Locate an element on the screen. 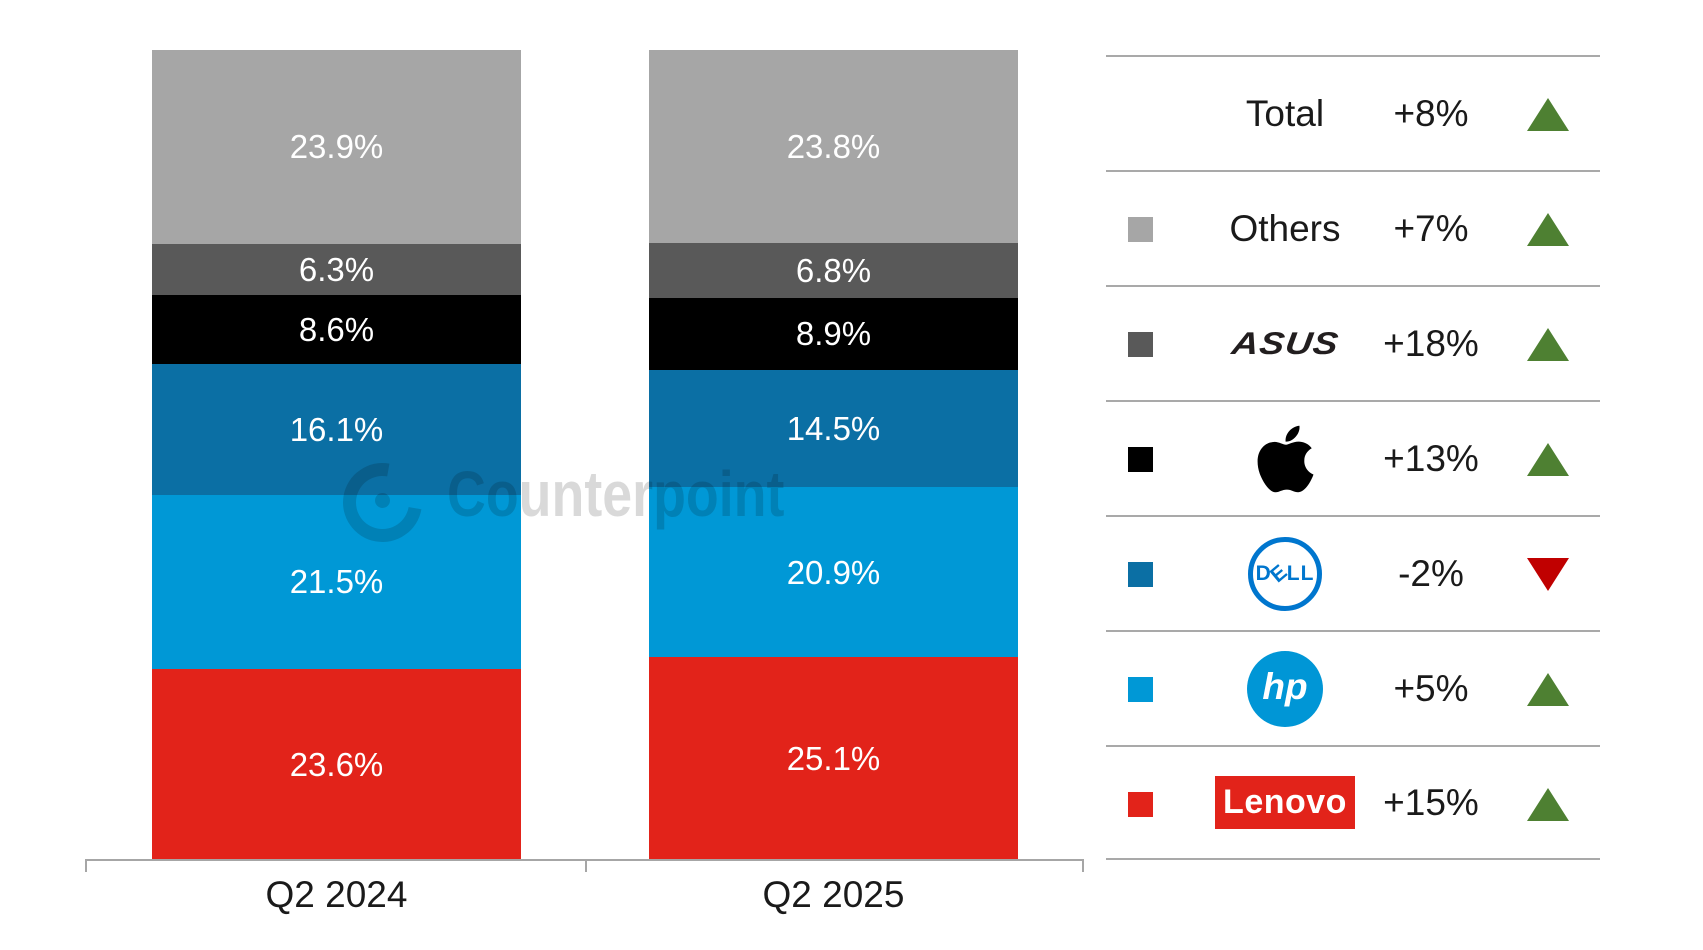 This screenshot has height=950, width=1703. bar-segment-value-label: 14.5% is located at coordinates (833, 429).